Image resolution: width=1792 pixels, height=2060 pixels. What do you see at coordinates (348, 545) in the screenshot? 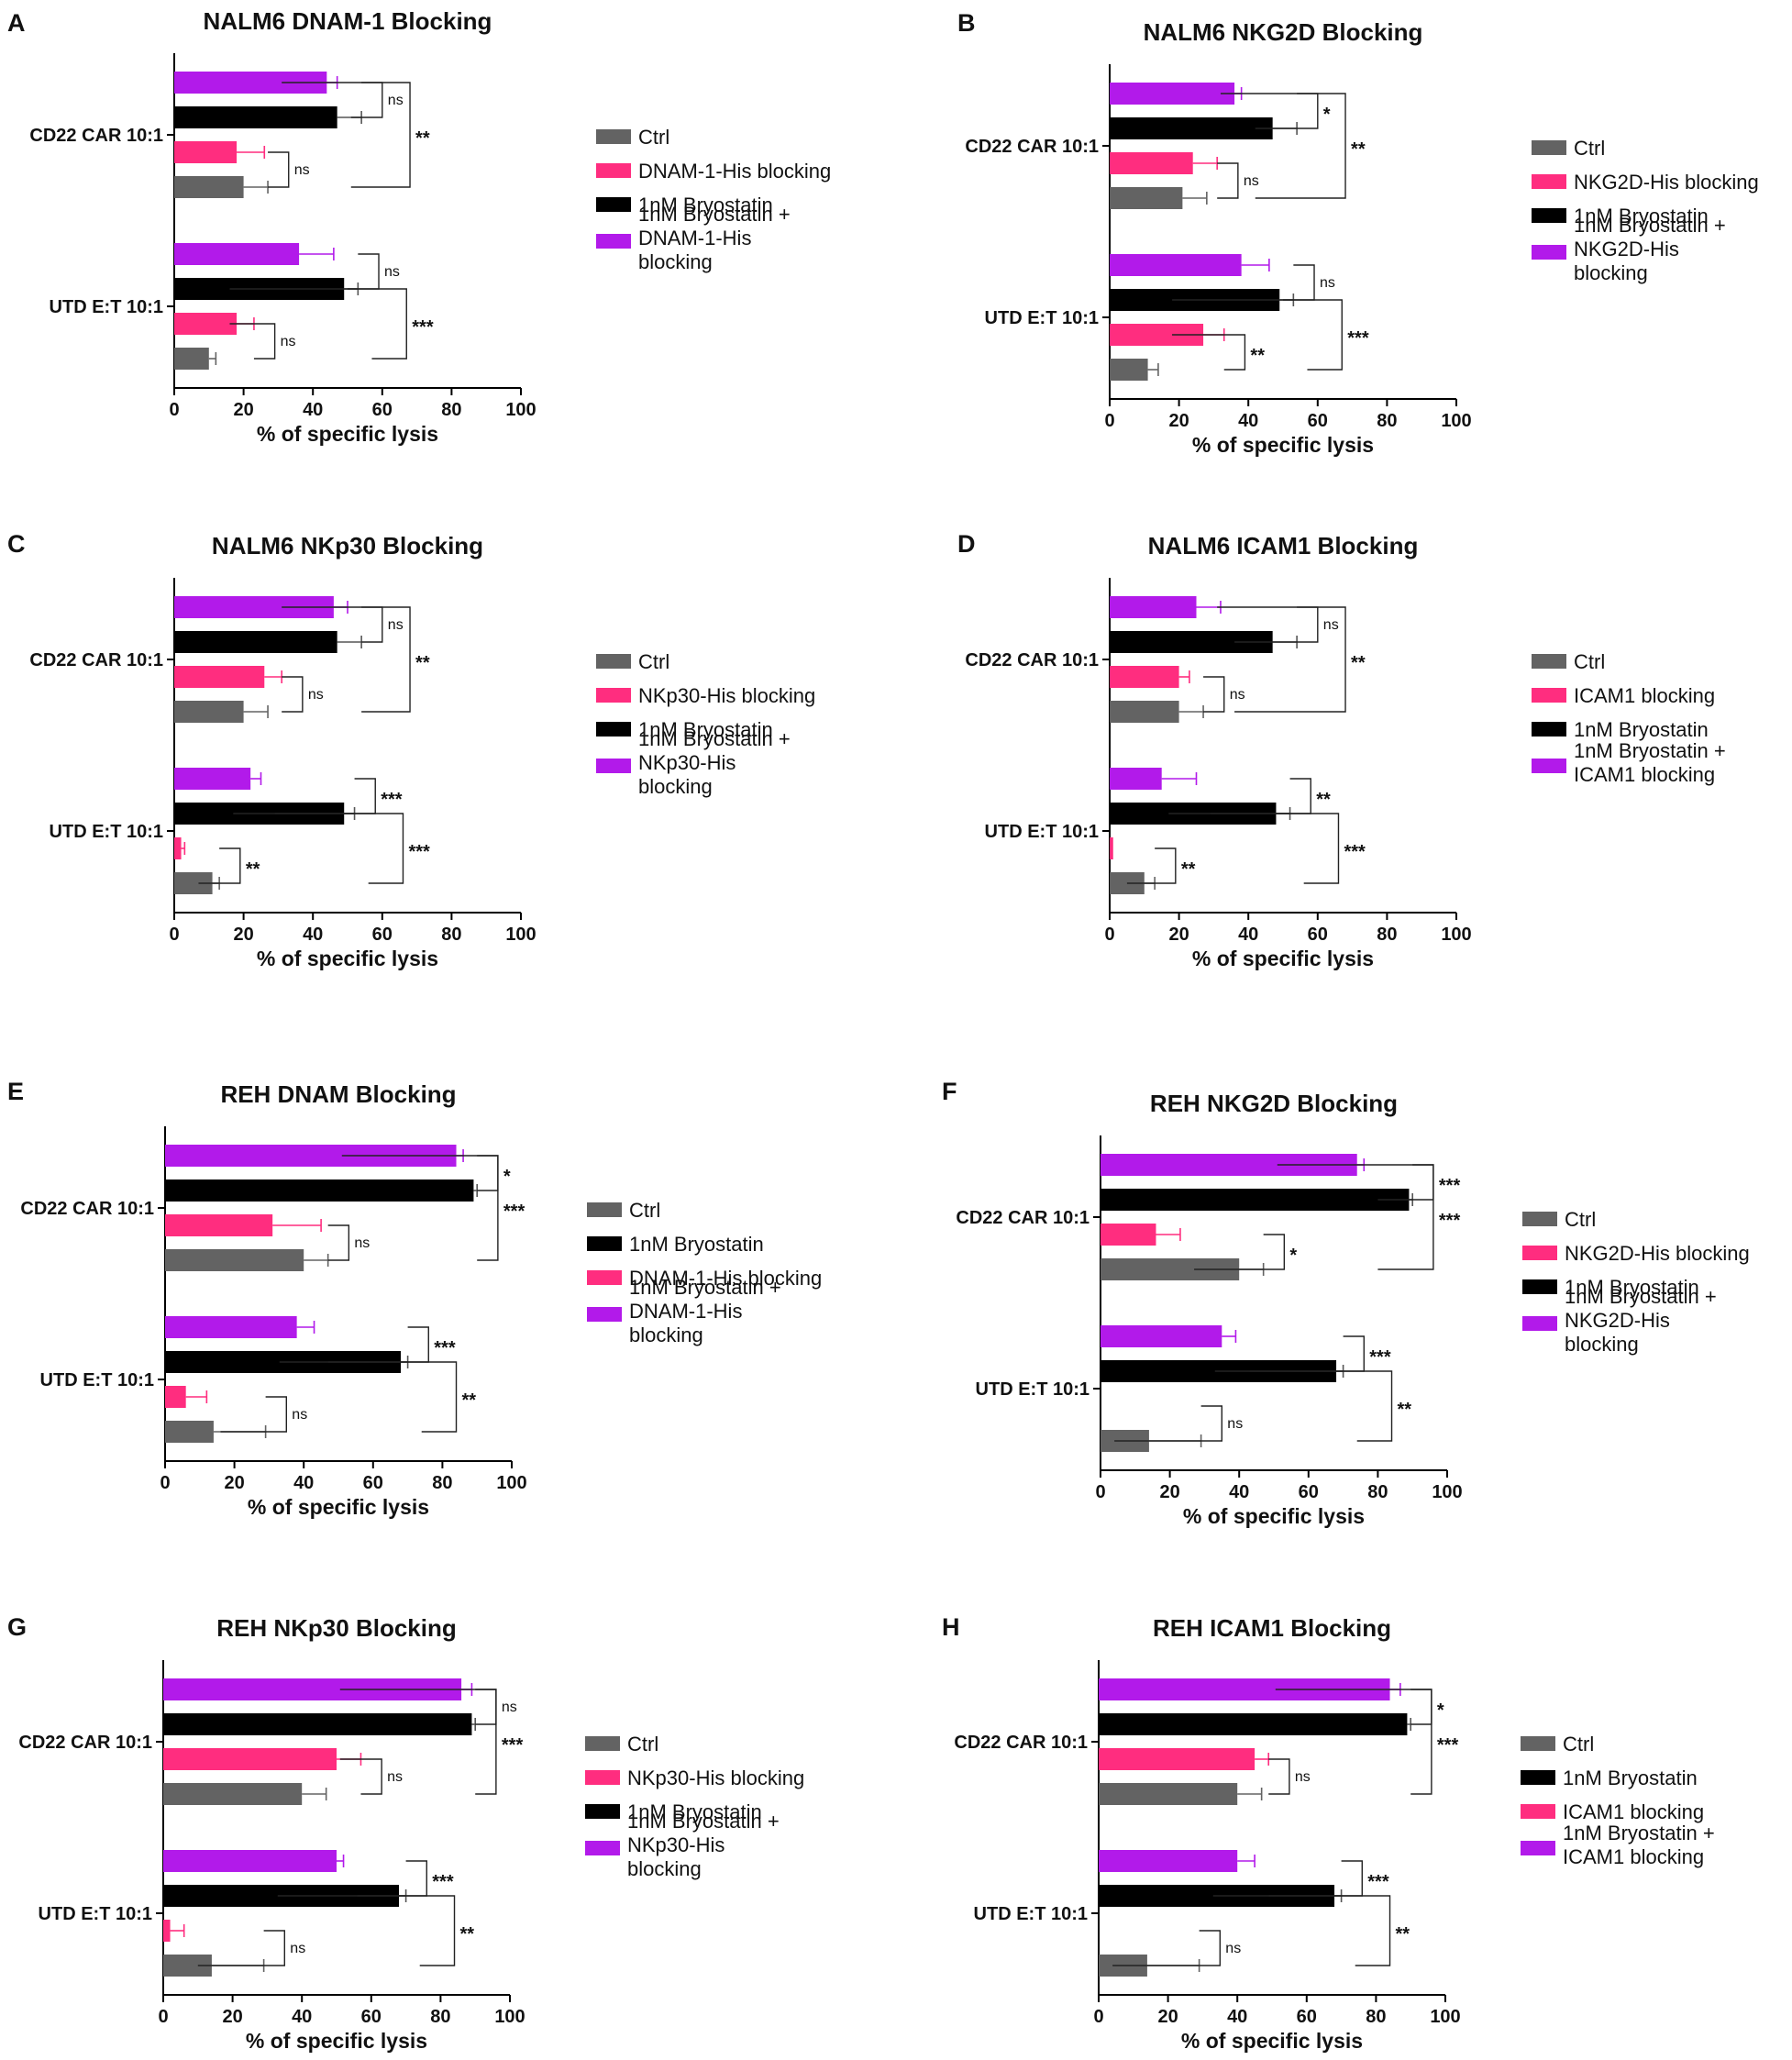
I see `chart-title: NALM6 NKp30 Blocking` at bounding box center [348, 545].